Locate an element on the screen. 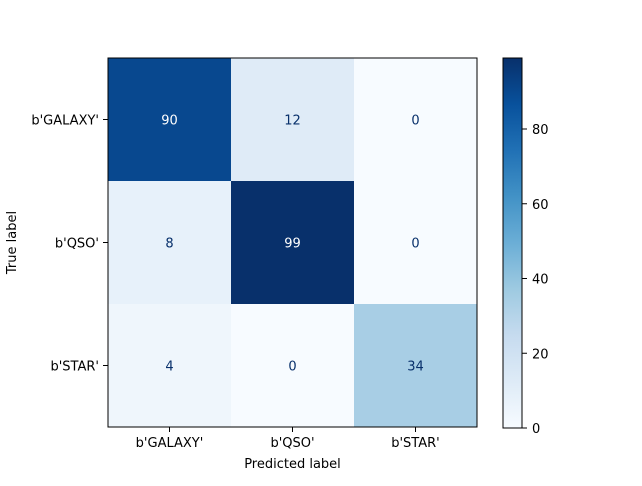 The height and width of the screenshot is (486, 642). x-axis-ticks: b'GALAXY' b'QSO' b'STAR' is located at coordinates (288, 439).